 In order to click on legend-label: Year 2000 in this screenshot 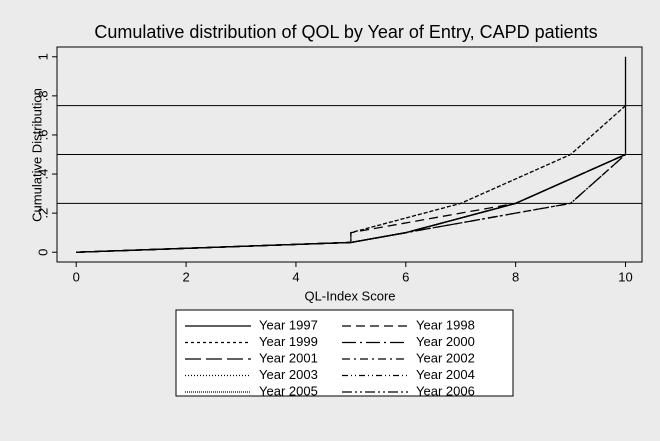, I will do `click(445, 341)`.